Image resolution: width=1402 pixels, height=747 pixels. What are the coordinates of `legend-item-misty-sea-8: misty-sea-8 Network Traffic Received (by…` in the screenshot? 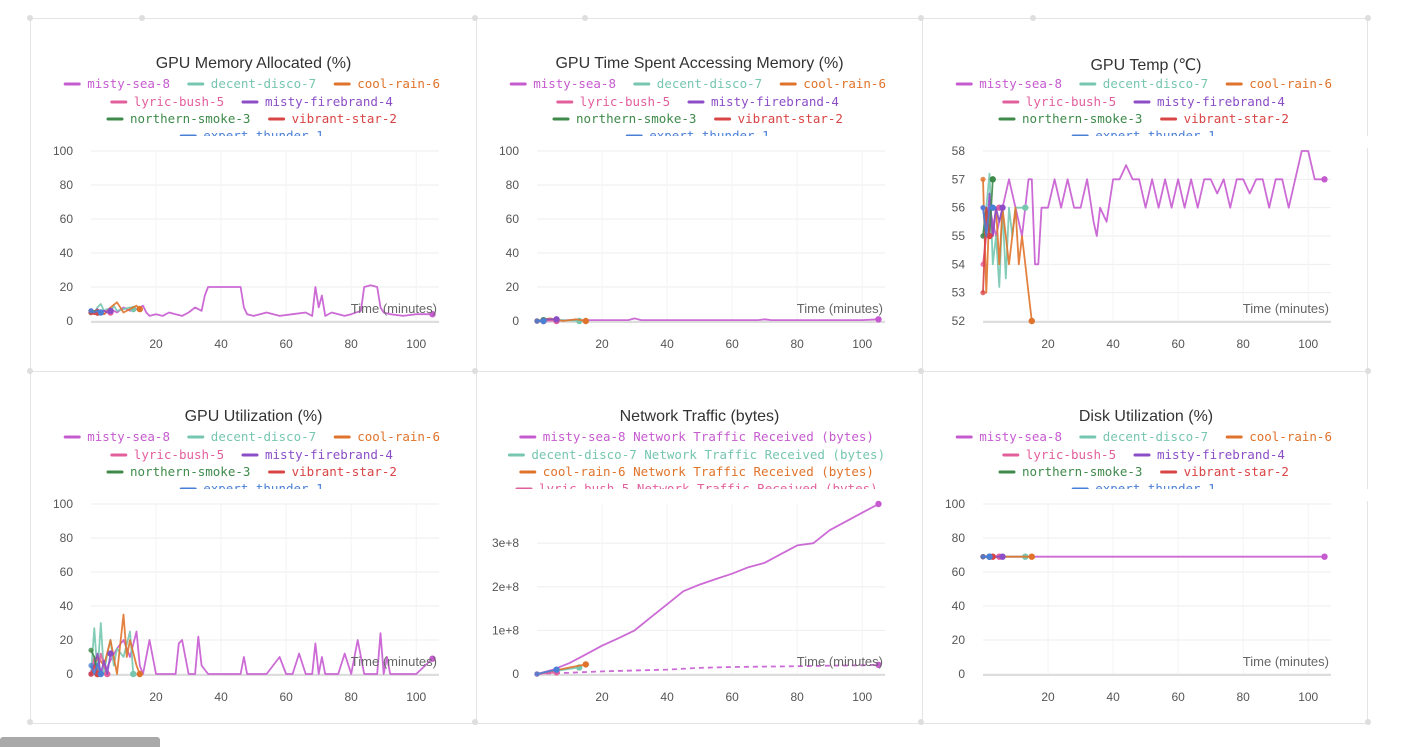 It's located at (696, 436).